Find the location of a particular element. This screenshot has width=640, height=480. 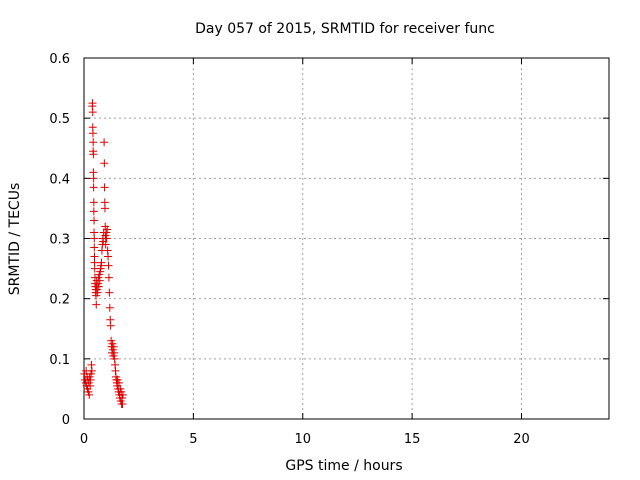

y-tick-label: 0 is located at coordinates (66, 420).